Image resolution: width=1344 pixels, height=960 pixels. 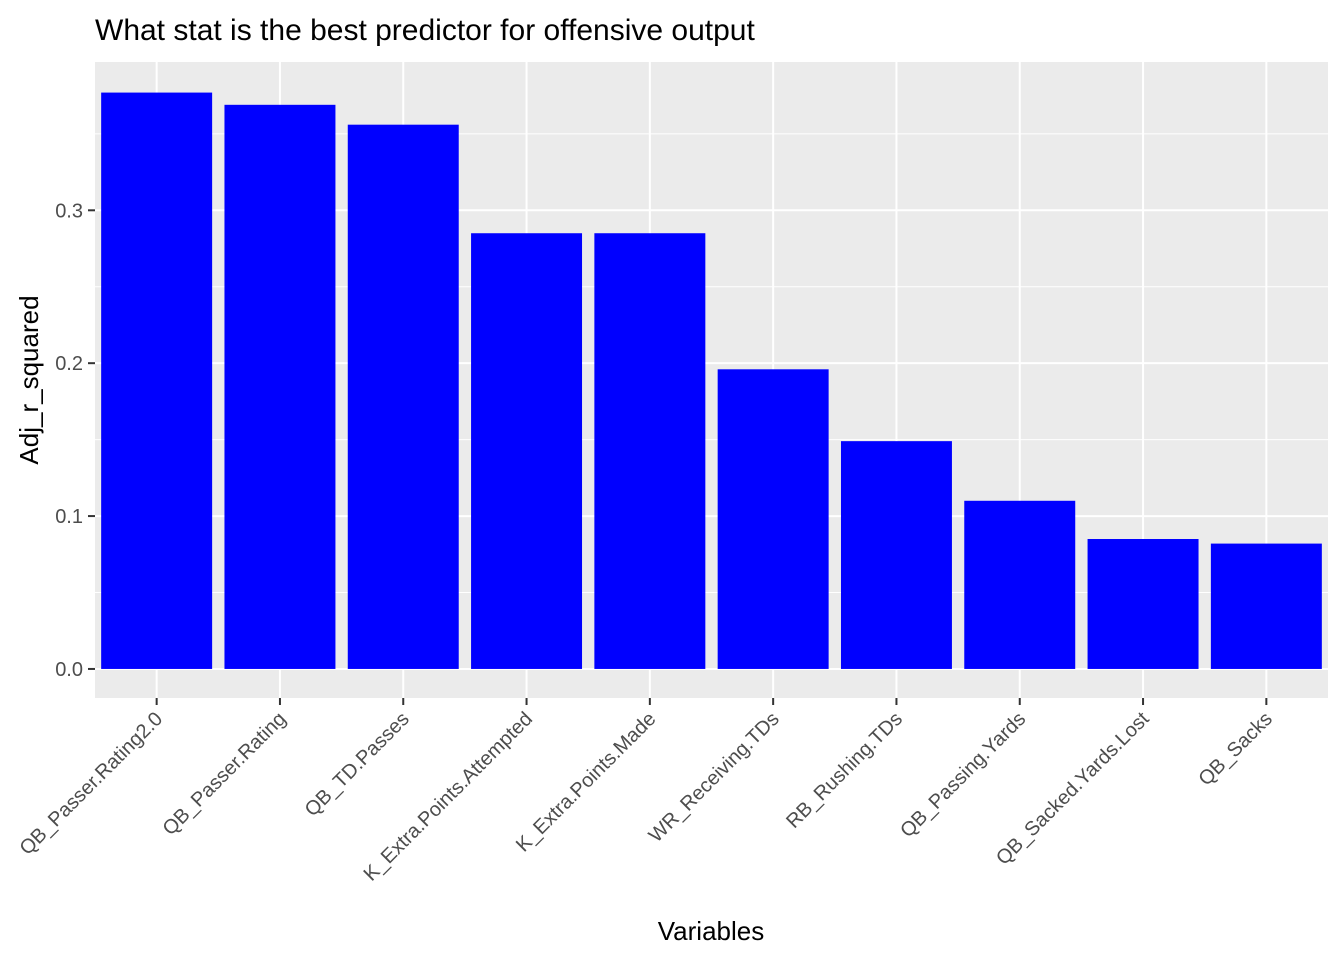 I want to click on y-axis: 0.0 0.1 0.2 0.3, so click(x=75, y=440).